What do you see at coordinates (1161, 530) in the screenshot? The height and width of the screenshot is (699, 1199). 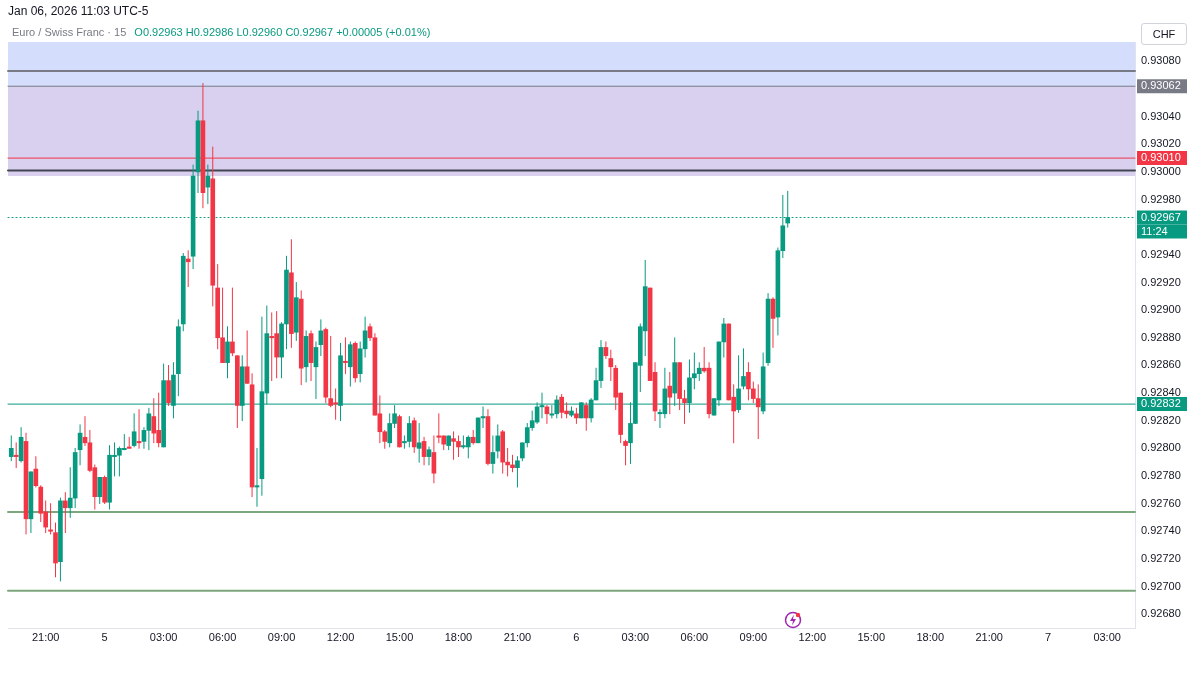 I see `y-tick-label: 0.92740` at bounding box center [1161, 530].